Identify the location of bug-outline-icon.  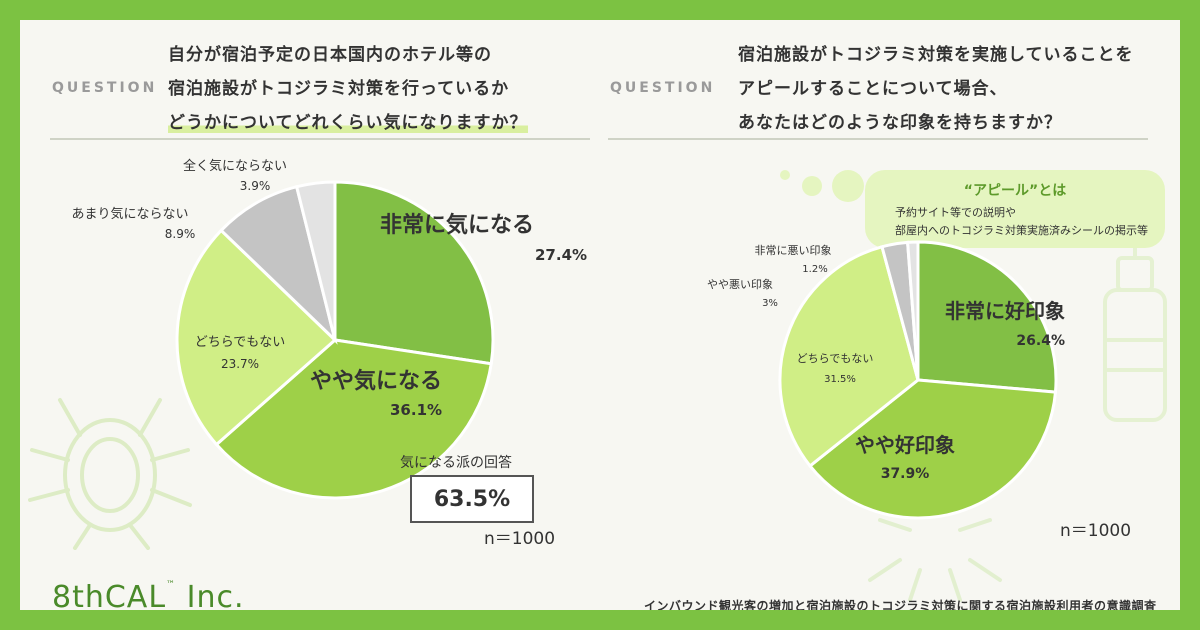
(935, 560).